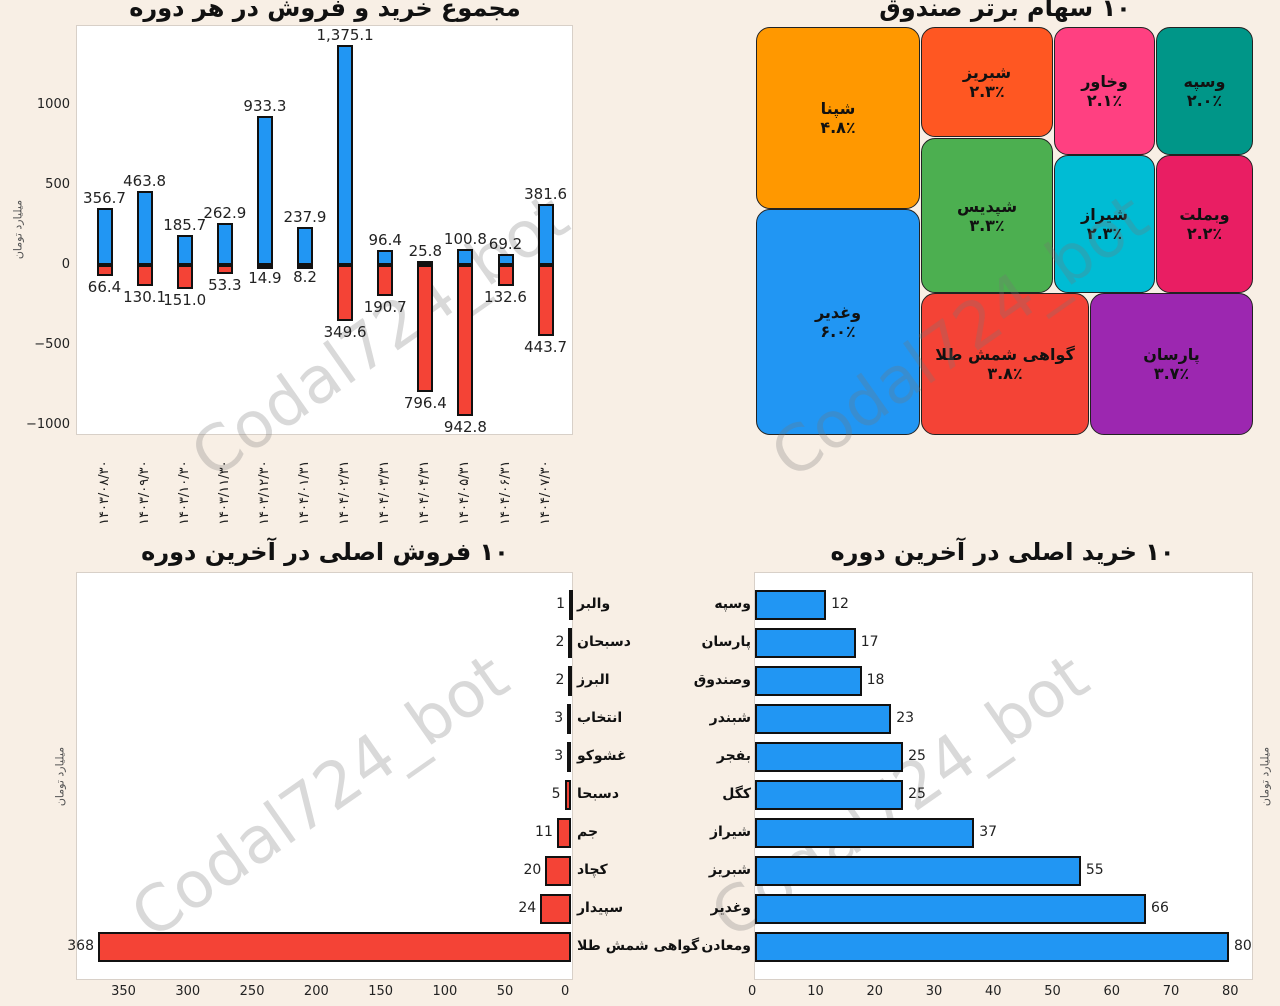 This screenshot has width=1280, height=1006. I want to click on x-date-label: ۱۴۰۳/۱۲/۳۰, so click(264, 492).